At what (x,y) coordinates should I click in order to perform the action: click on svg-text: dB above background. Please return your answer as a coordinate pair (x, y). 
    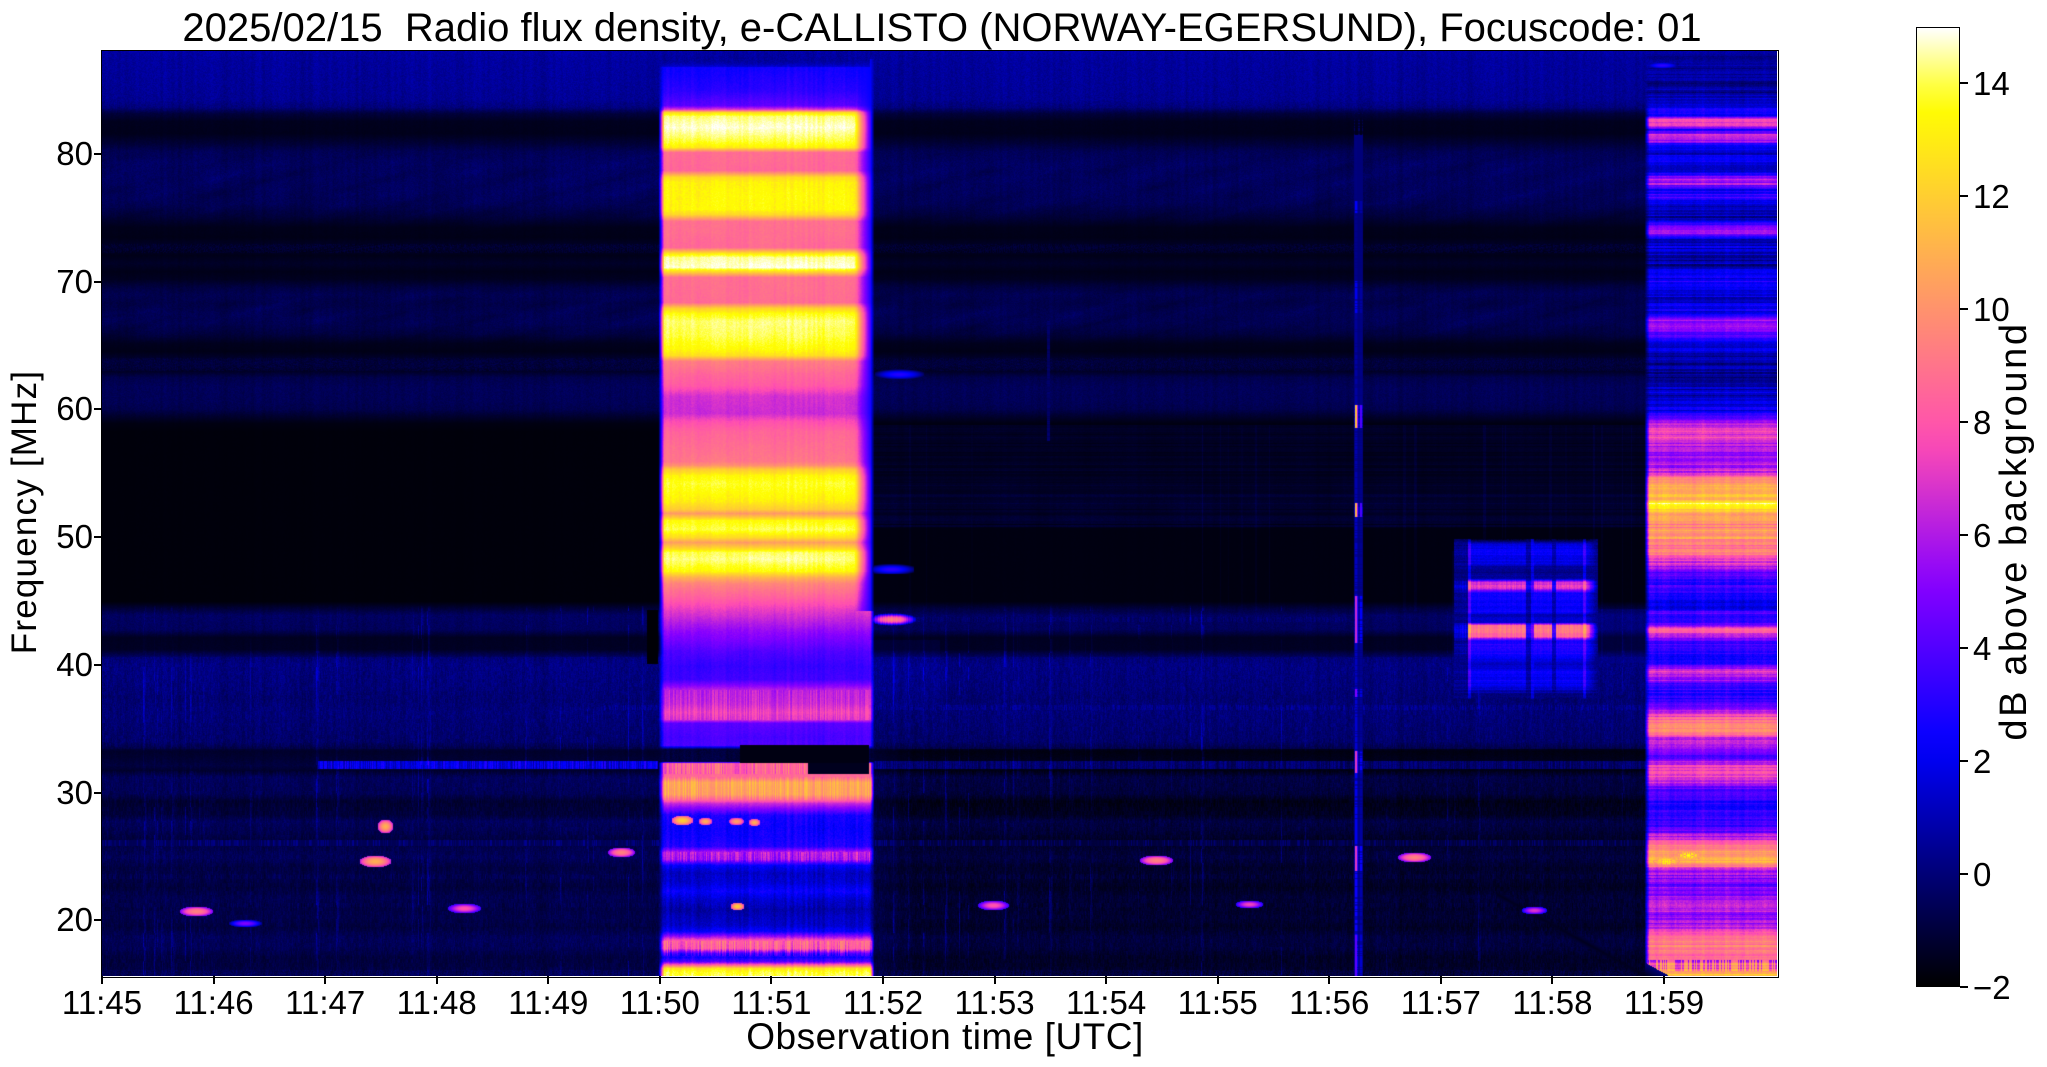
    Looking at the image, I should click on (2014, 530).